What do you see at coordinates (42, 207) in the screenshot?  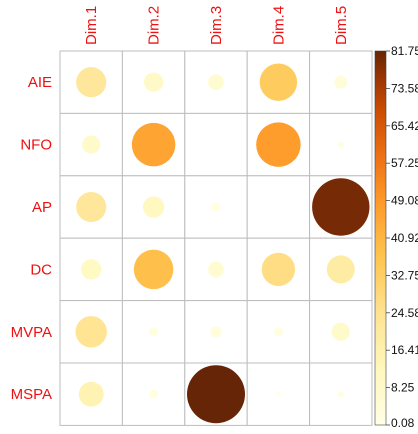 I see `row-label: AP` at bounding box center [42, 207].